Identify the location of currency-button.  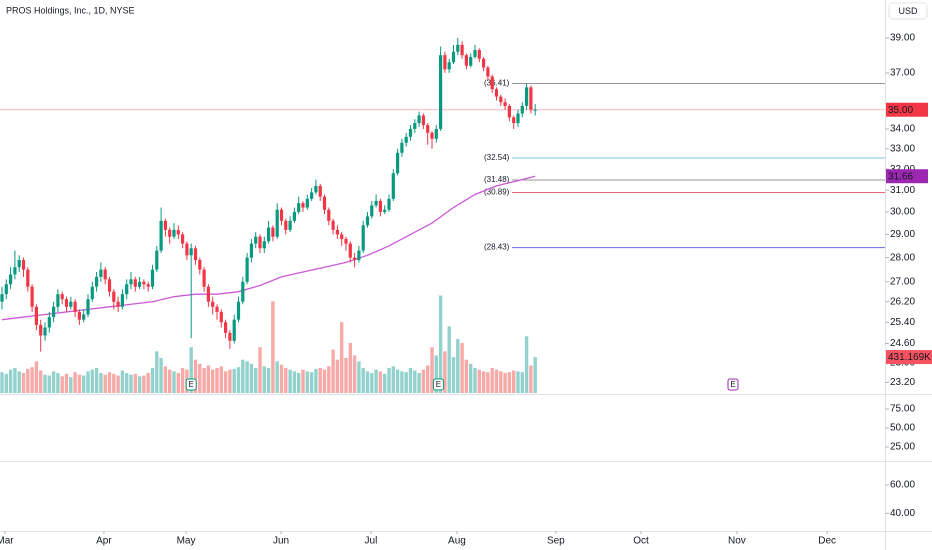
(908, 11).